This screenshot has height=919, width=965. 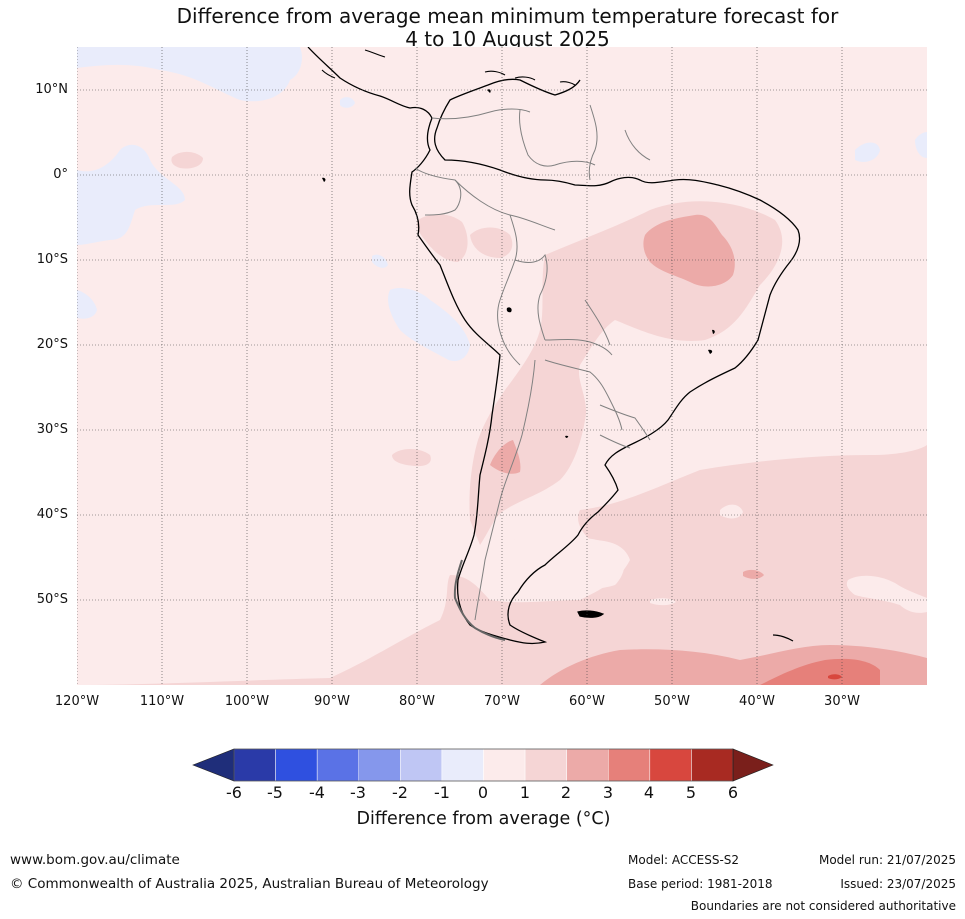 I want to click on south-georgia-island, so click(x=783, y=638).